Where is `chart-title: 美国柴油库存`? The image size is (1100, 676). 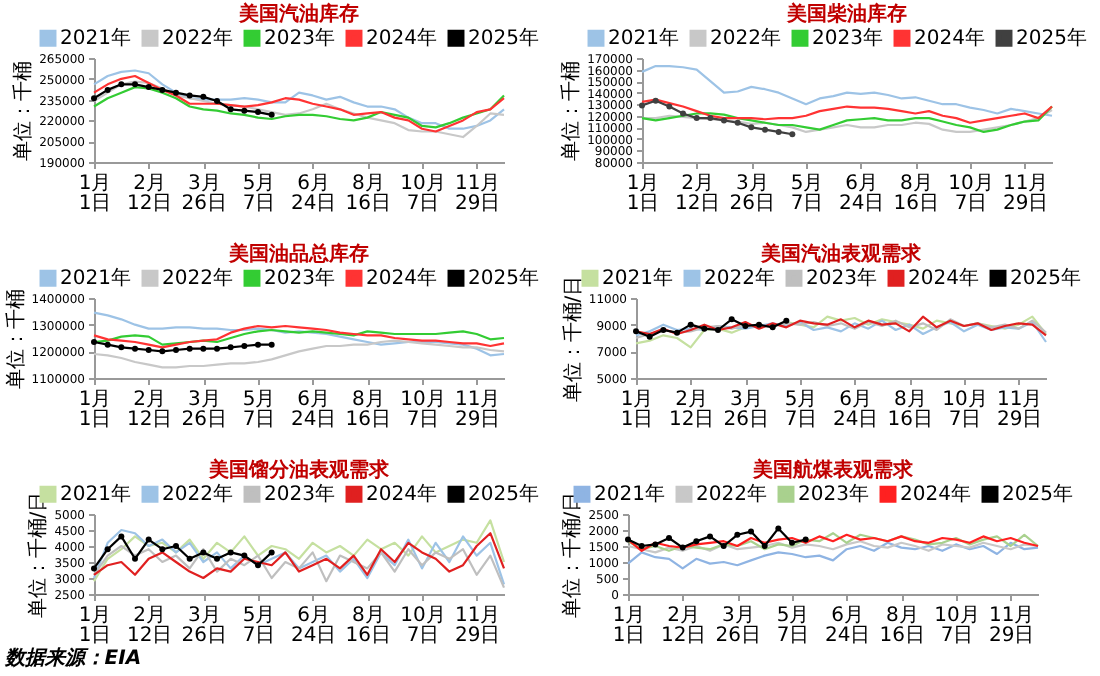
chart-title: 美国柴油库存 is located at coordinates (846, 14).